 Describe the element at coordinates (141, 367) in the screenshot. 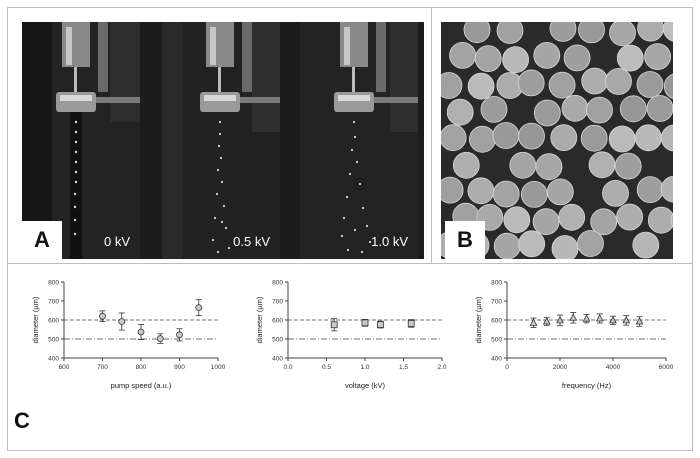

I see `x-tick-label: 800` at that location.